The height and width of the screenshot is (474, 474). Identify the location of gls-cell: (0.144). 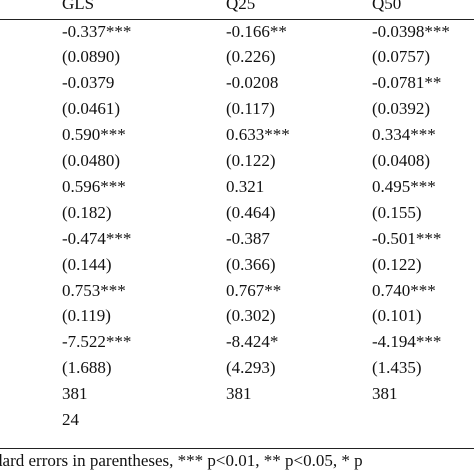
(87, 264).